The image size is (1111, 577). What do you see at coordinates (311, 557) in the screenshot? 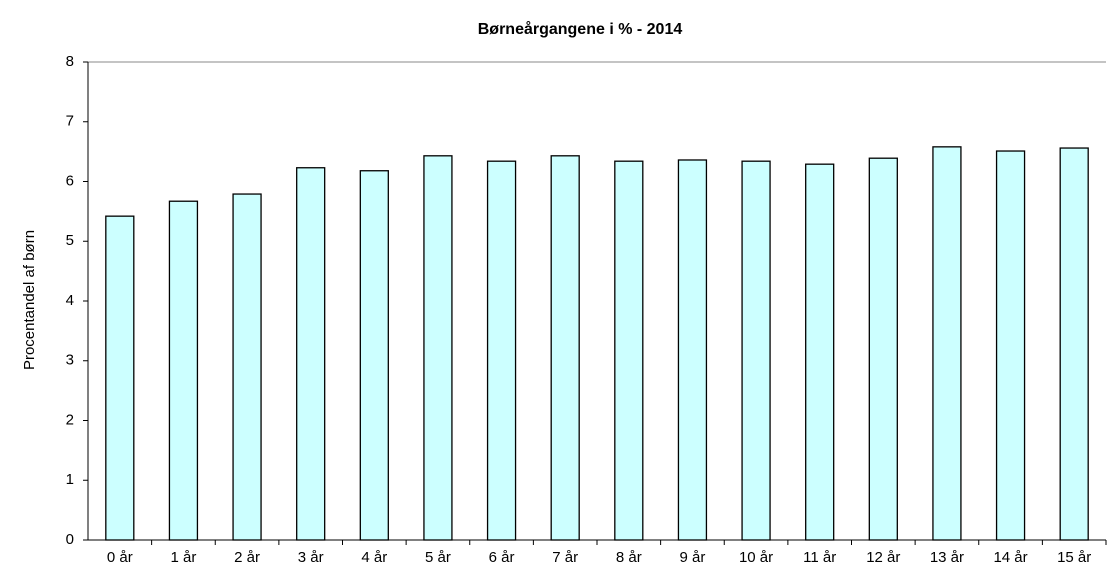
I see `x-tick-label: 3 år` at bounding box center [311, 557].